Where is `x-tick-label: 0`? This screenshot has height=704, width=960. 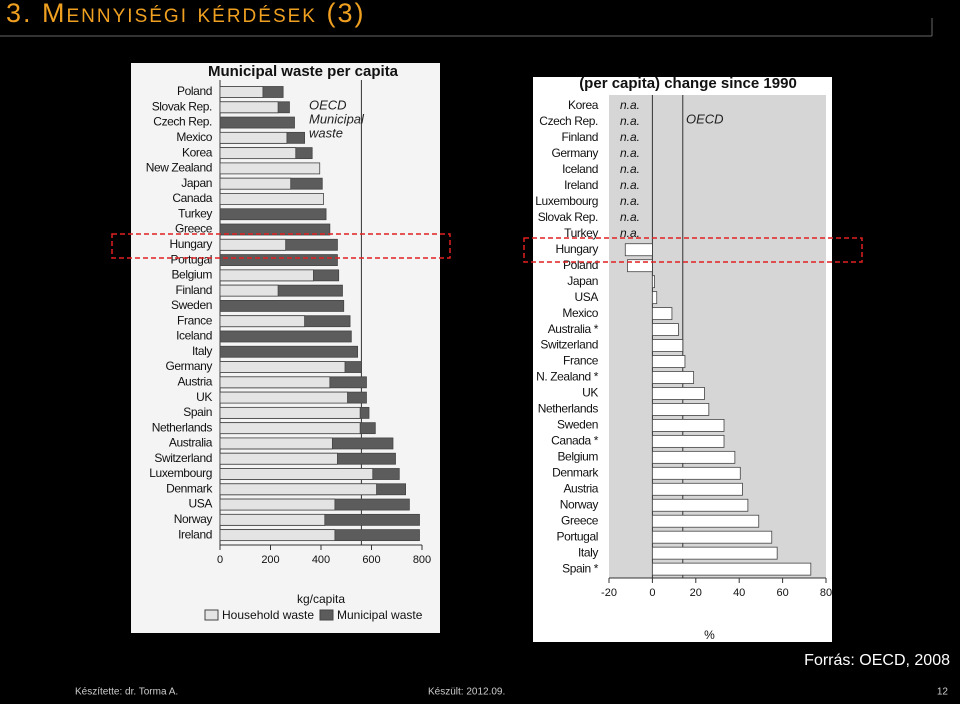
x-tick-label: 0 is located at coordinates (220, 560).